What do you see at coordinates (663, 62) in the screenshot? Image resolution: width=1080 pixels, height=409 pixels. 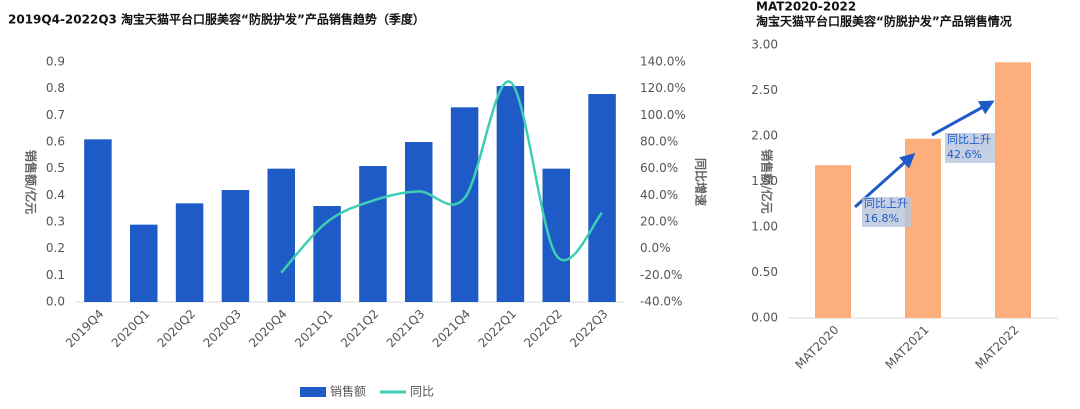 I see `y2-tick-label: 140.0%` at bounding box center [663, 62].